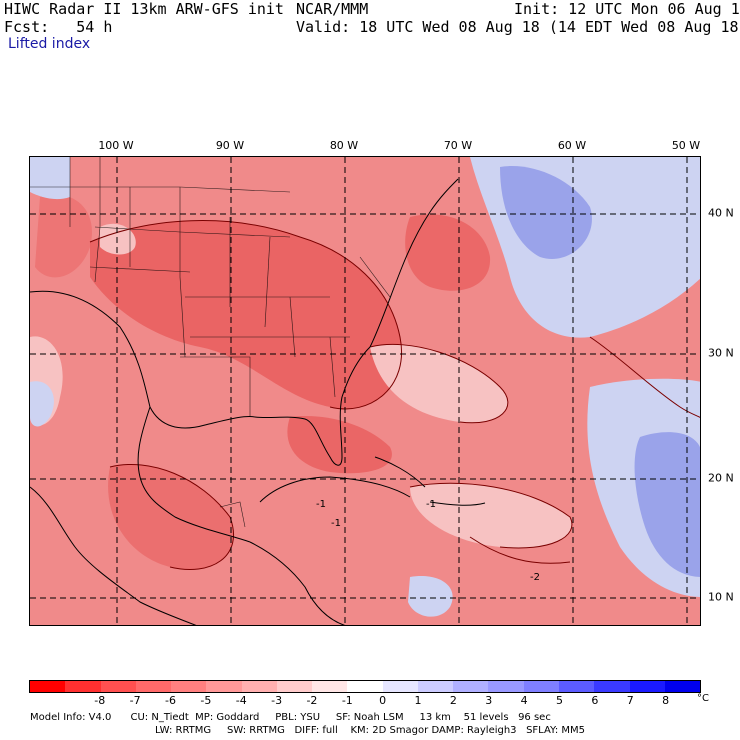 Image resolution: width=740 pixels, height=740 pixels. I want to click on colorbar-tick-label: 6, so click(595, 700).